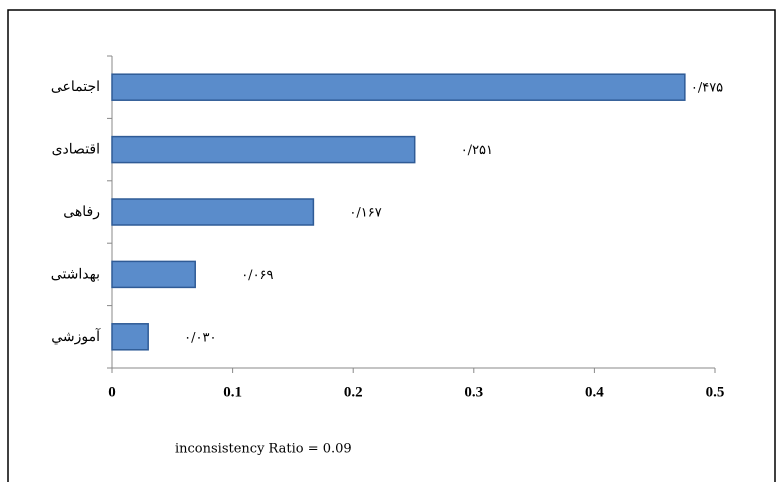  What do you see at coordinates (365, 213) in the screenshot?
I see `value-label: ۰/۱۶۷` at bounding box center [365, 213].